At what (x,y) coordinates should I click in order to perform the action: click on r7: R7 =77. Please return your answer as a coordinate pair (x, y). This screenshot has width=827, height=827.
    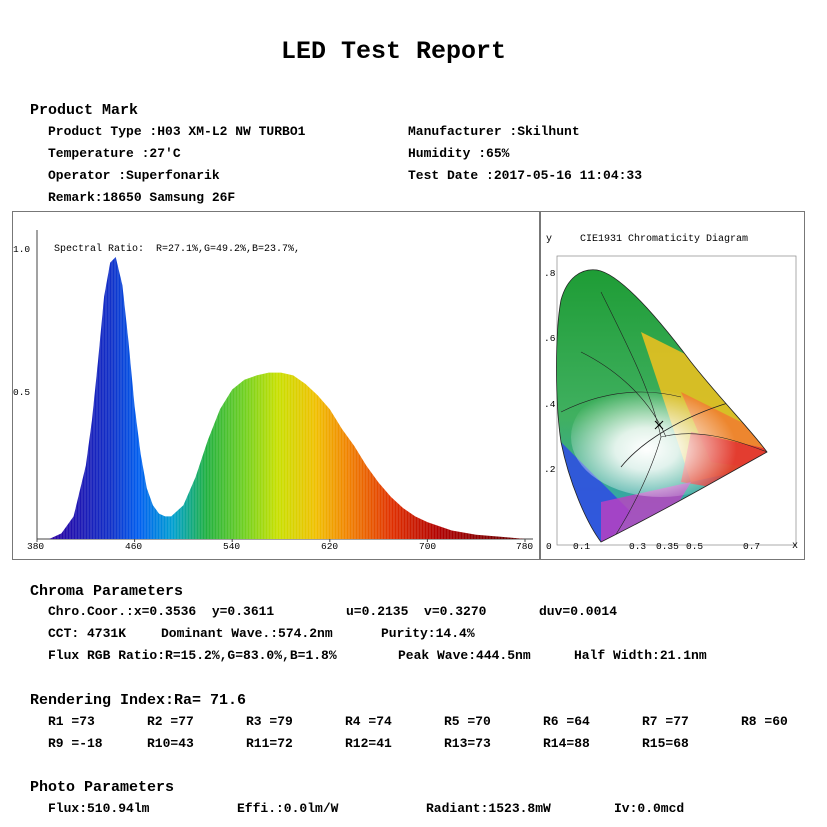
    Looking at the image, I should click on (665, 721).